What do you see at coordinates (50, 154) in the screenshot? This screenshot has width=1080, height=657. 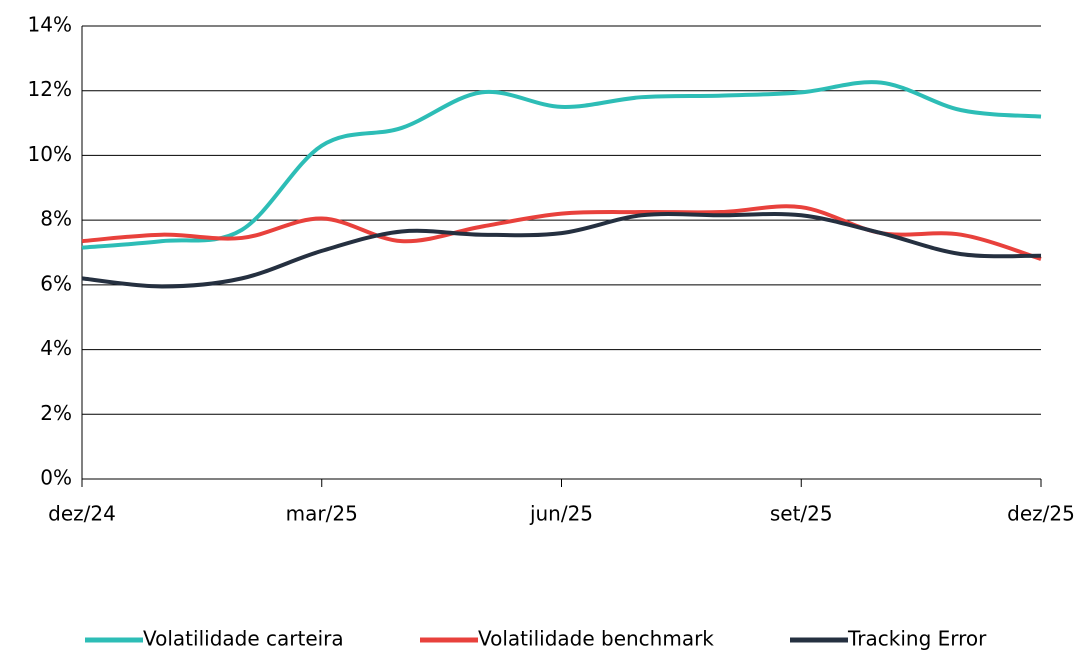 I see `y-tick-label: 10%` at bounding box center [50, 154].